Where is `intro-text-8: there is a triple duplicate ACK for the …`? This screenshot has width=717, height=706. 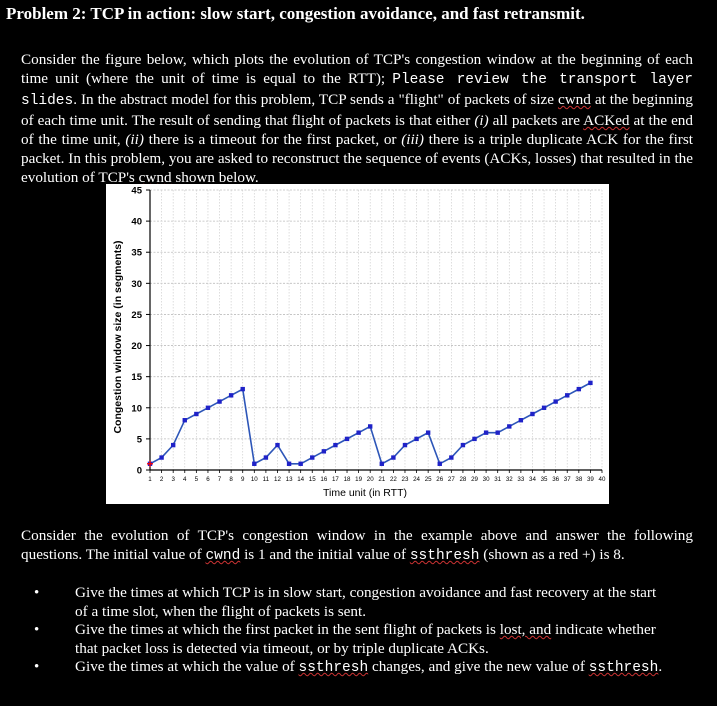 intro-text-8: there is a triple duplicate ACK for the … is located at coordinates (357, 158).